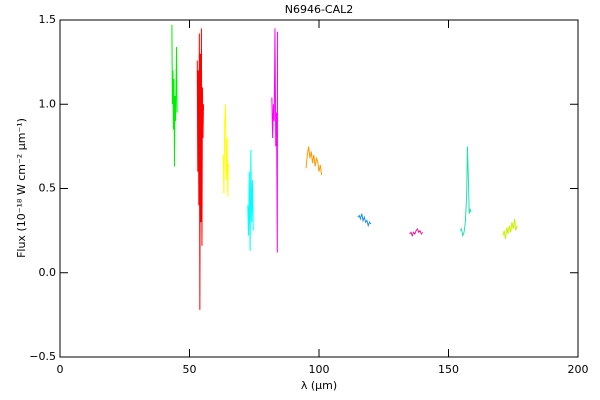  What do you see at coordinates (448, 369) in the screenshot?
I see `x-tick-label: 150` at bounding box center [448, 369].